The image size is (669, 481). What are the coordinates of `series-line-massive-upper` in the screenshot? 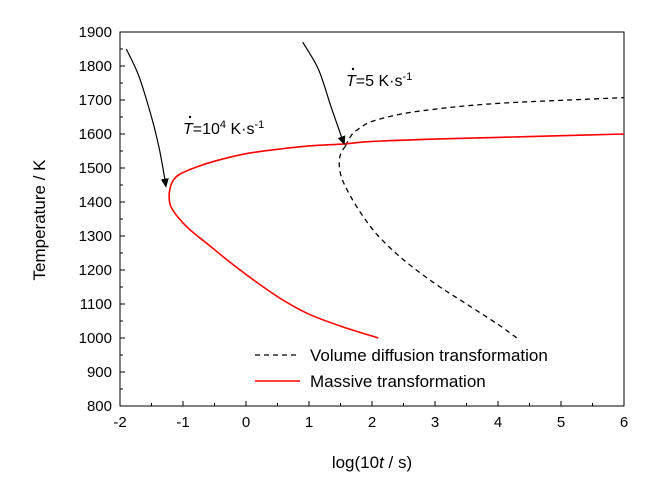 It's located at (397, 160).